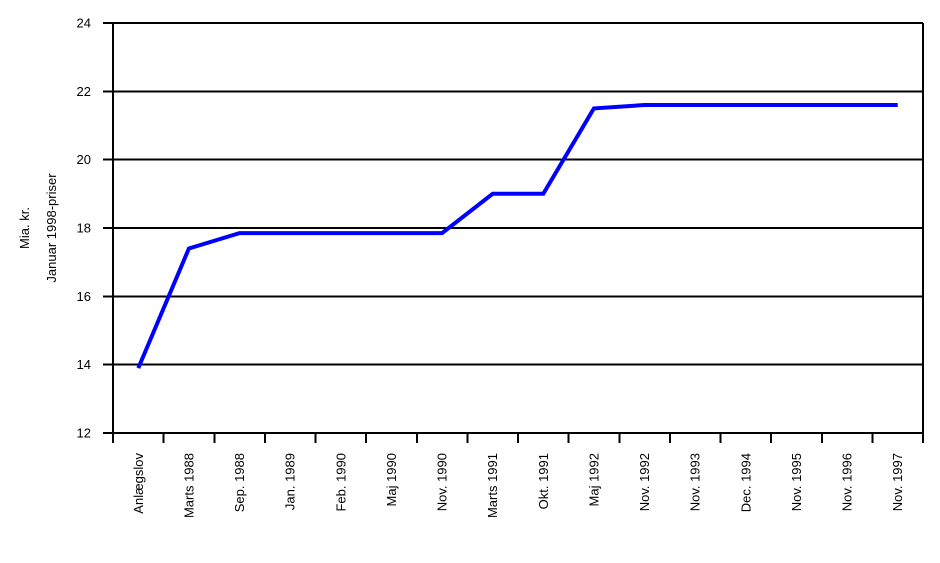 The width and height of the screenshot is (940, 563). Describe the element at coordinates (24, 228) in the screenshot. I see `y-axis-title-line1: Mia. kr.` at that location.